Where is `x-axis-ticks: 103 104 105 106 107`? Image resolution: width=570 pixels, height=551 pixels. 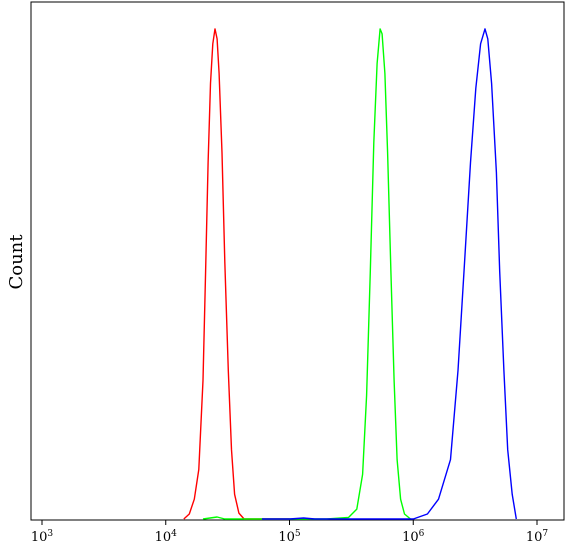
x-axis-ticks: 103 104 105 106 107 is located at coordinates (290, 532).